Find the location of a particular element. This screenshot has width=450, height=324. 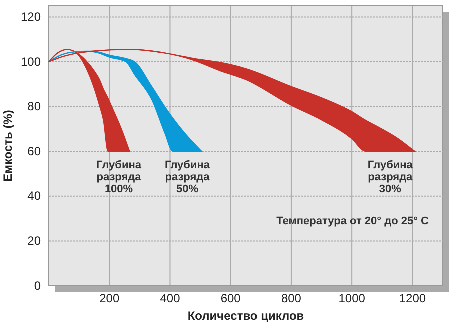

y-axis-title: Емкость (%) is located at coordinates (8, 146).